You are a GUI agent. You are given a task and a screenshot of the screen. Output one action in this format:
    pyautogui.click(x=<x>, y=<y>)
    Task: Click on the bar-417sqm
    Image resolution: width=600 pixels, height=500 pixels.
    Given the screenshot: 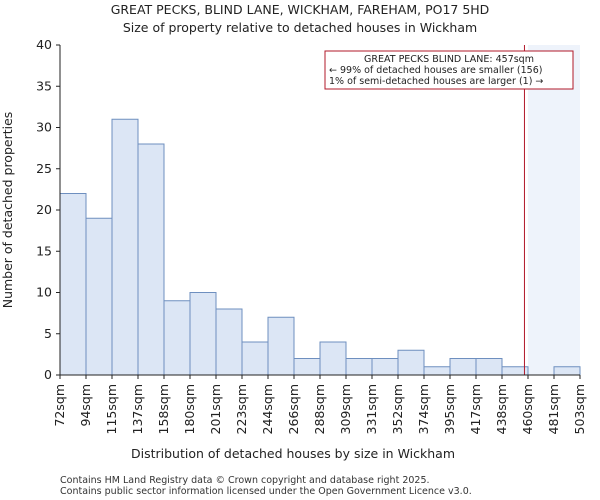 What is the action you would take?
    pyautogui.click(x=489, y=367)
    